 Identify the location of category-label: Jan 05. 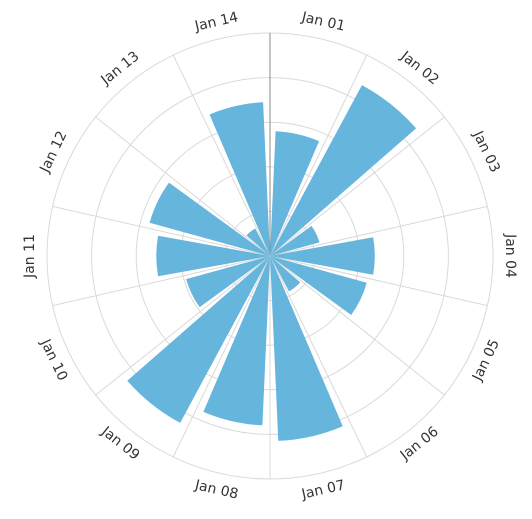
(486, 360).